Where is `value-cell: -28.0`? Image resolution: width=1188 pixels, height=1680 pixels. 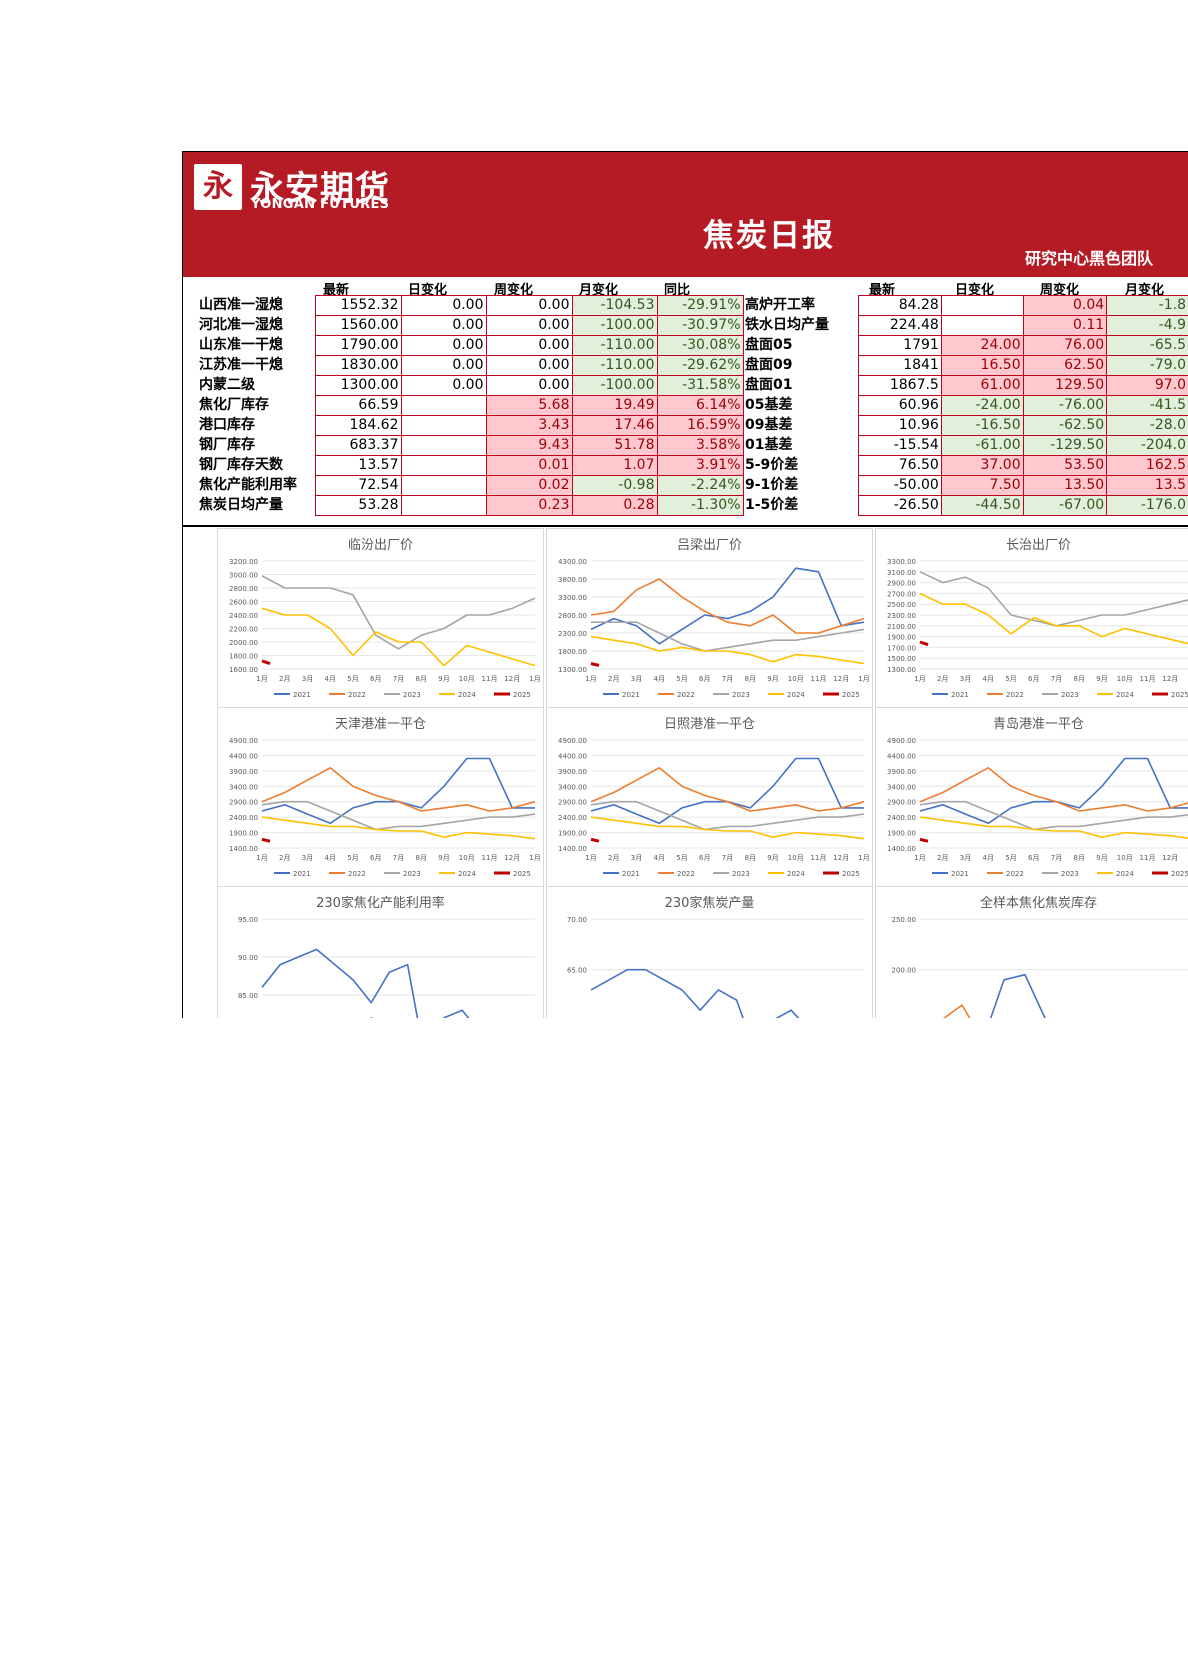 value-cell: -28.0 is located at coordinates (1147, 425).